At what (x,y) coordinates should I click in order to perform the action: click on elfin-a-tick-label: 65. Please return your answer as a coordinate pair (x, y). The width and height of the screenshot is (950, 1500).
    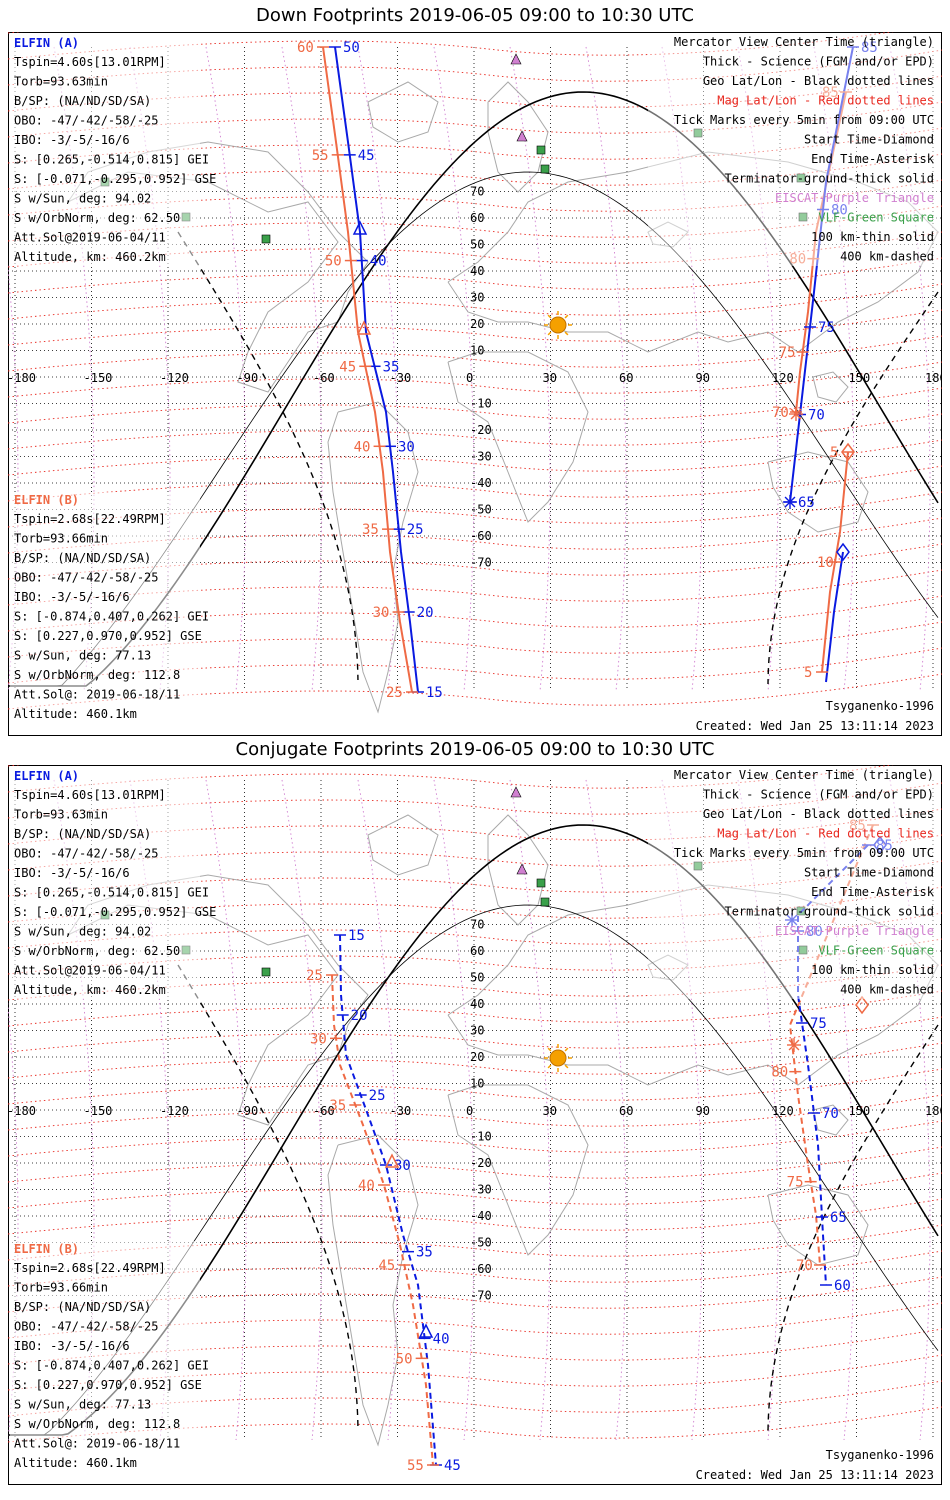
    Looking at the image, I should click on (838, 1218).